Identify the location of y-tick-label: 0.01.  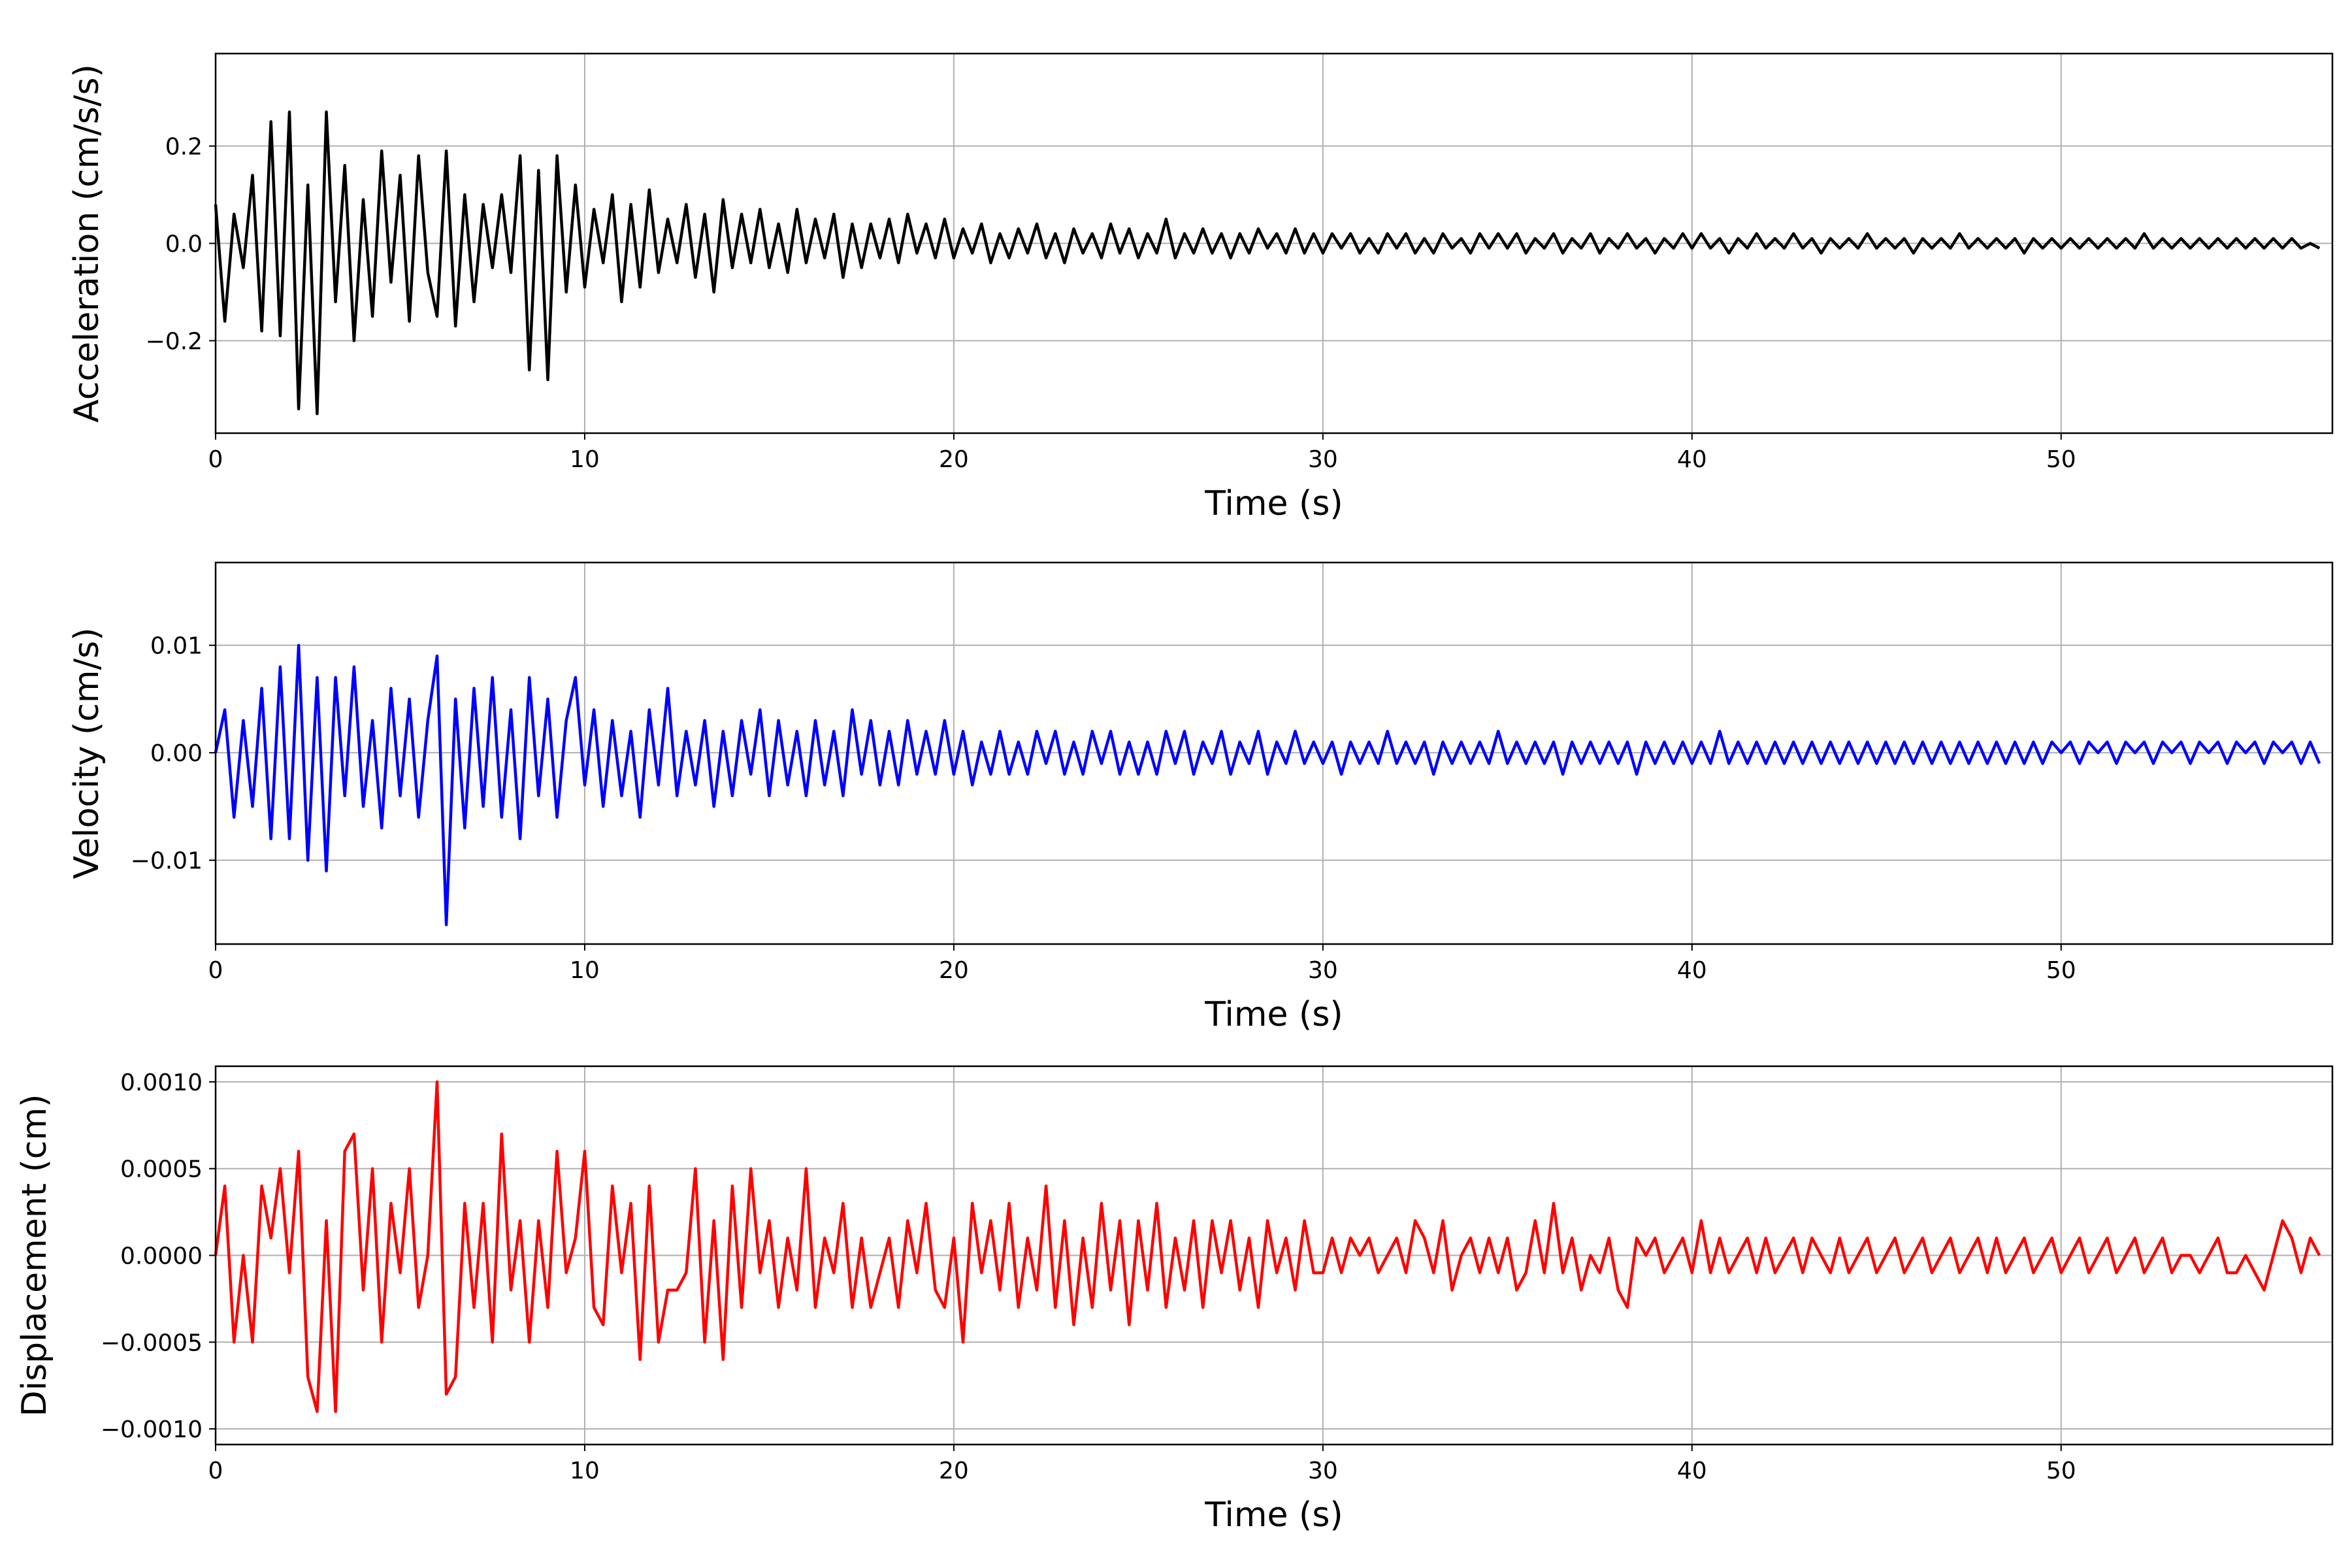
(176, 646).